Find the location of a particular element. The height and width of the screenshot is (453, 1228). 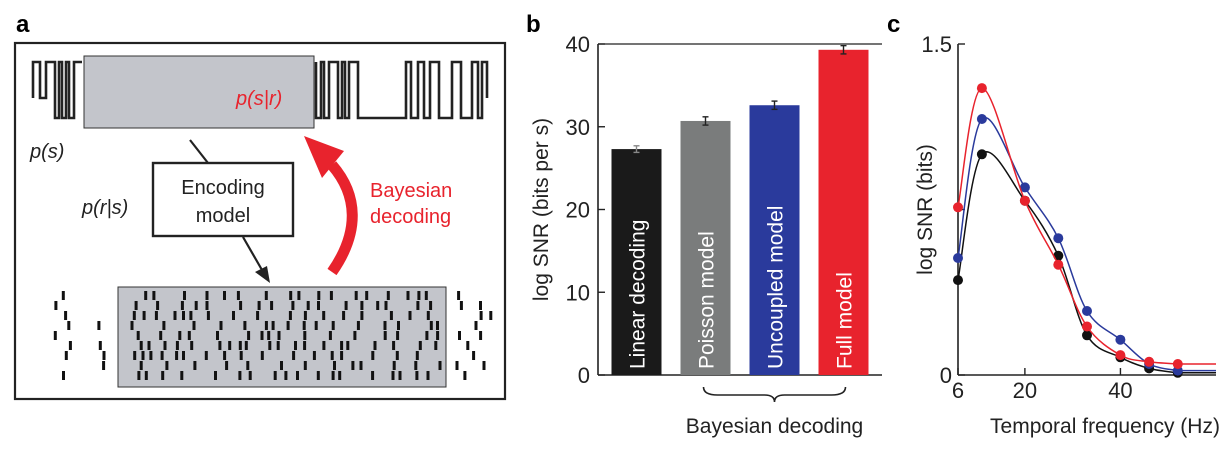

bayesian-decoding-line1: Bayesian is located at coordinates (411, 191).